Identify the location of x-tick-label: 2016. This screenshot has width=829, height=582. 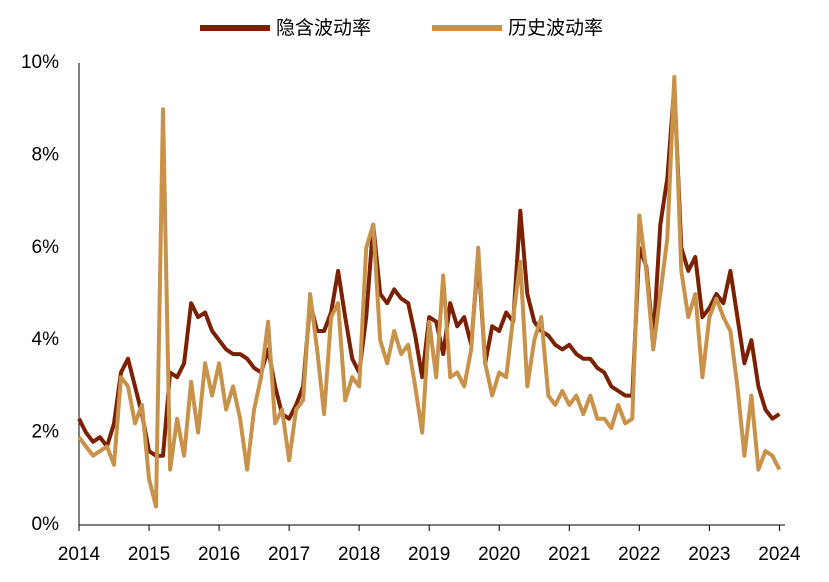
(219, 554).